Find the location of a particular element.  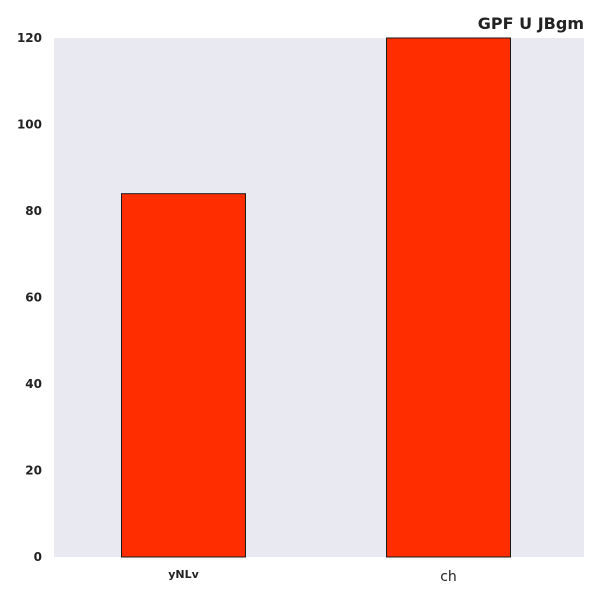

y-tick-label: 0 is located at coordinates (38, 557).